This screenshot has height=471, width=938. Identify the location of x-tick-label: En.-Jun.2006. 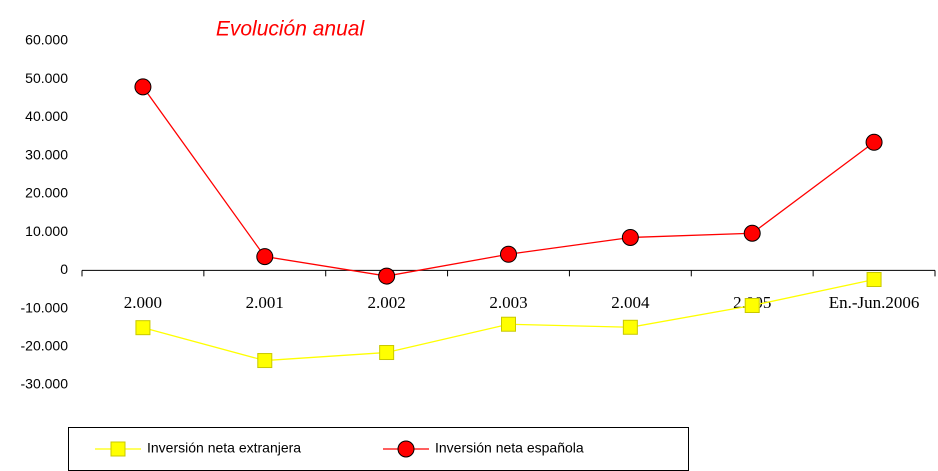
(874, 302).